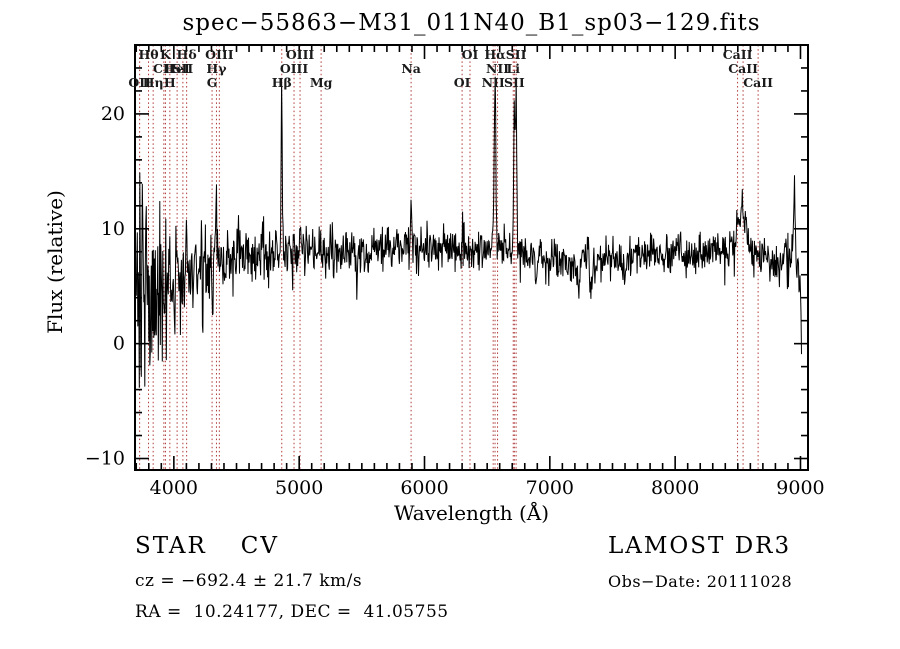 This screenshot has height=649, width=900. I want to click on svg-text: Hβ, so click(282, 82).